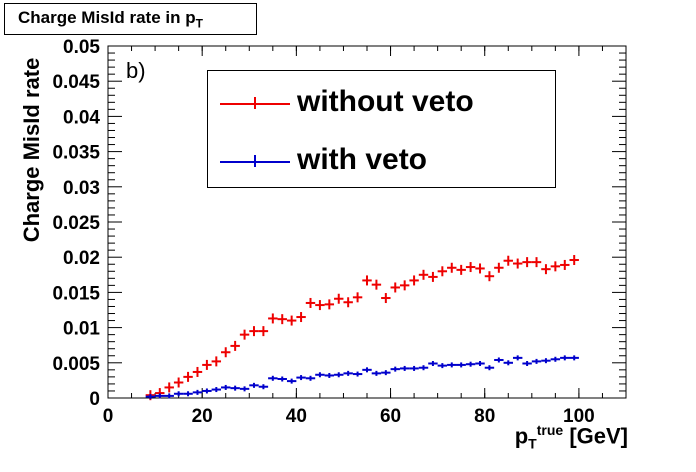  I want to click on y-axis-label: Charge MisId rate, so click(31, 150).